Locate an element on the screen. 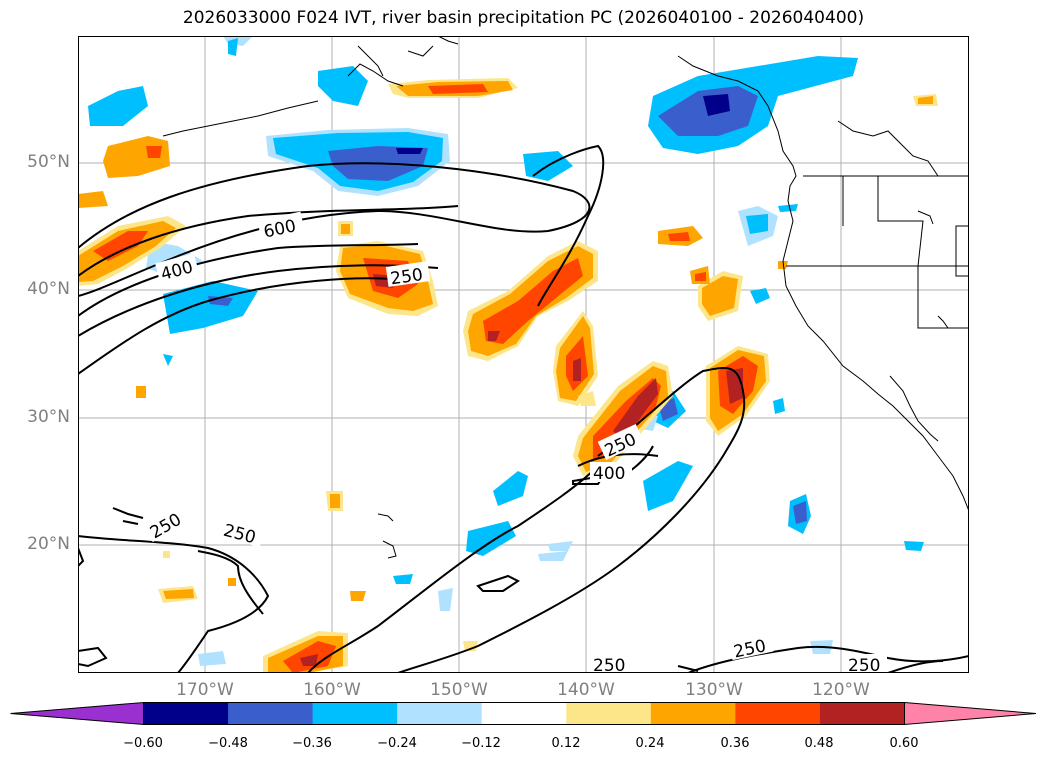  colorbar-extend-low is located at coordinates (77, 713).